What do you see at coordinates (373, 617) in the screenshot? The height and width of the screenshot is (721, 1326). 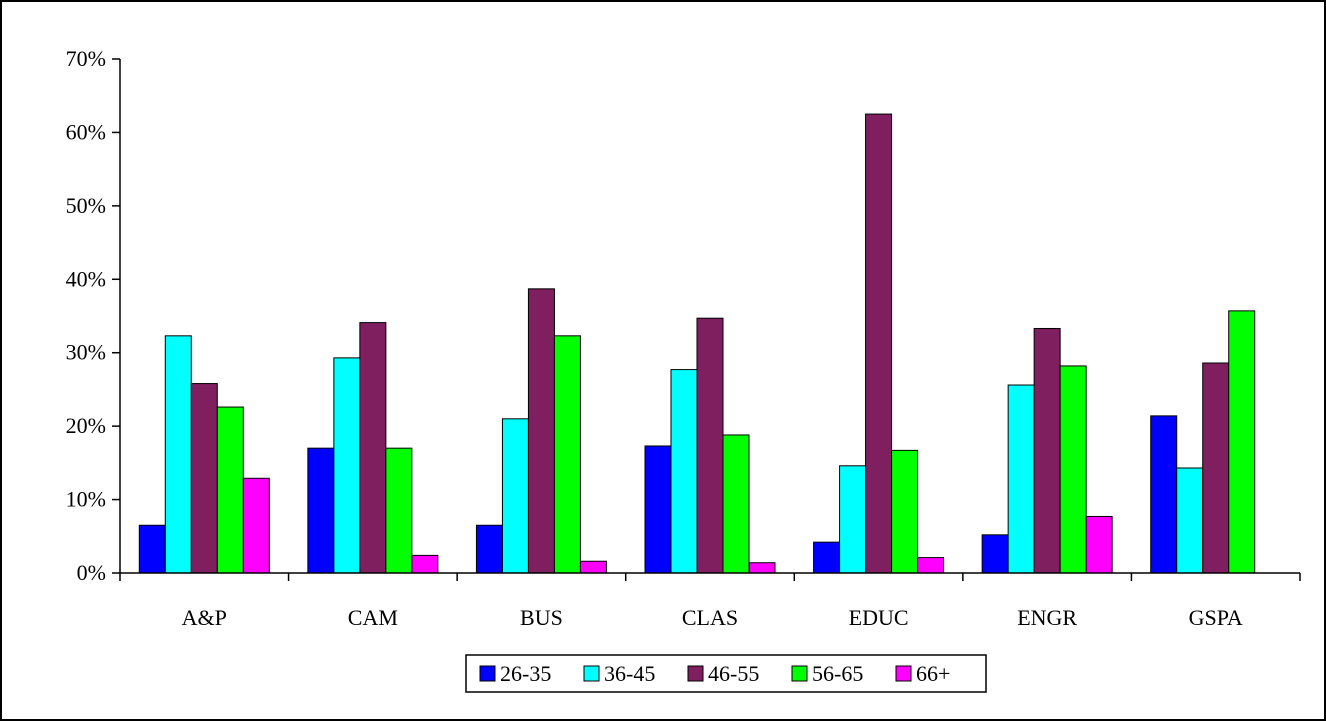 I see `x-tick-label-cam: CAM` at bounding box center [373, 617].